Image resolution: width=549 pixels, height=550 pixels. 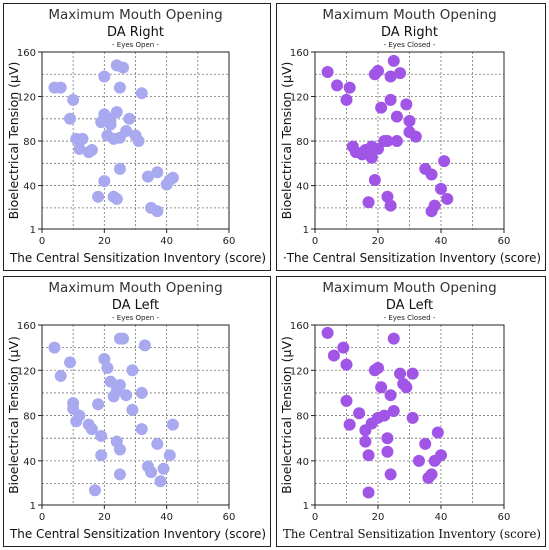 I want to click on chart-condition-label: - Eyes Closed -, so click(x=410, y=45).